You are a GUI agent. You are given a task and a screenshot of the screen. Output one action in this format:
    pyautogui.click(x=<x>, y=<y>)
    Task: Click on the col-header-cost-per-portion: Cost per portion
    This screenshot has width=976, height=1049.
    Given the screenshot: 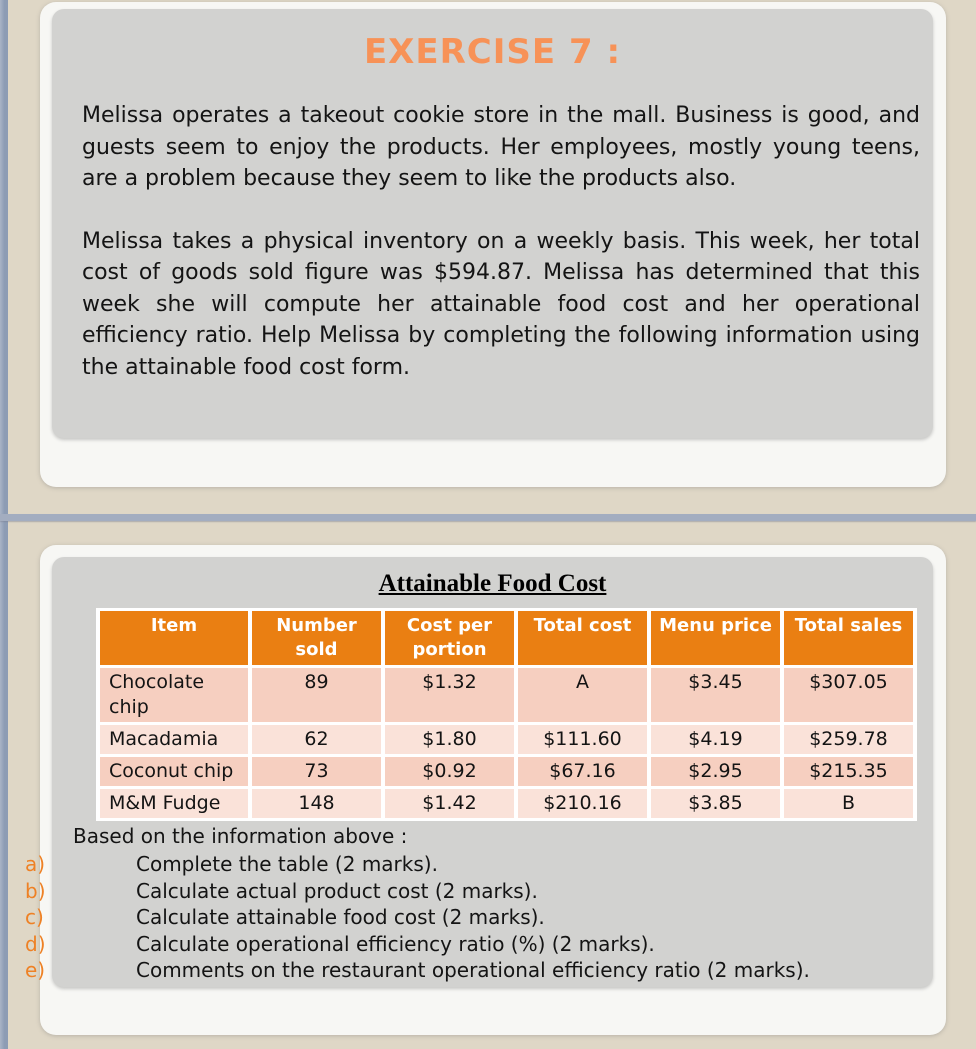 What is the action you would take?
    pyautogui.click(x=449, y=638)
    